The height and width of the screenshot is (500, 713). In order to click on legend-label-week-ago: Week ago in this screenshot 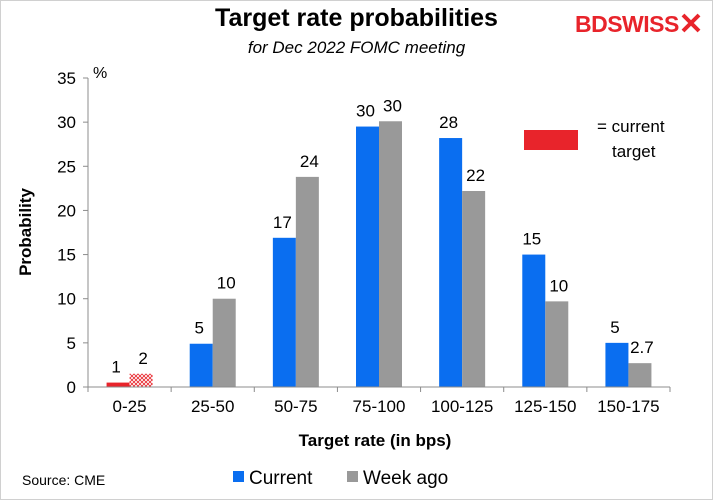, I will do `click(405, 478)`.